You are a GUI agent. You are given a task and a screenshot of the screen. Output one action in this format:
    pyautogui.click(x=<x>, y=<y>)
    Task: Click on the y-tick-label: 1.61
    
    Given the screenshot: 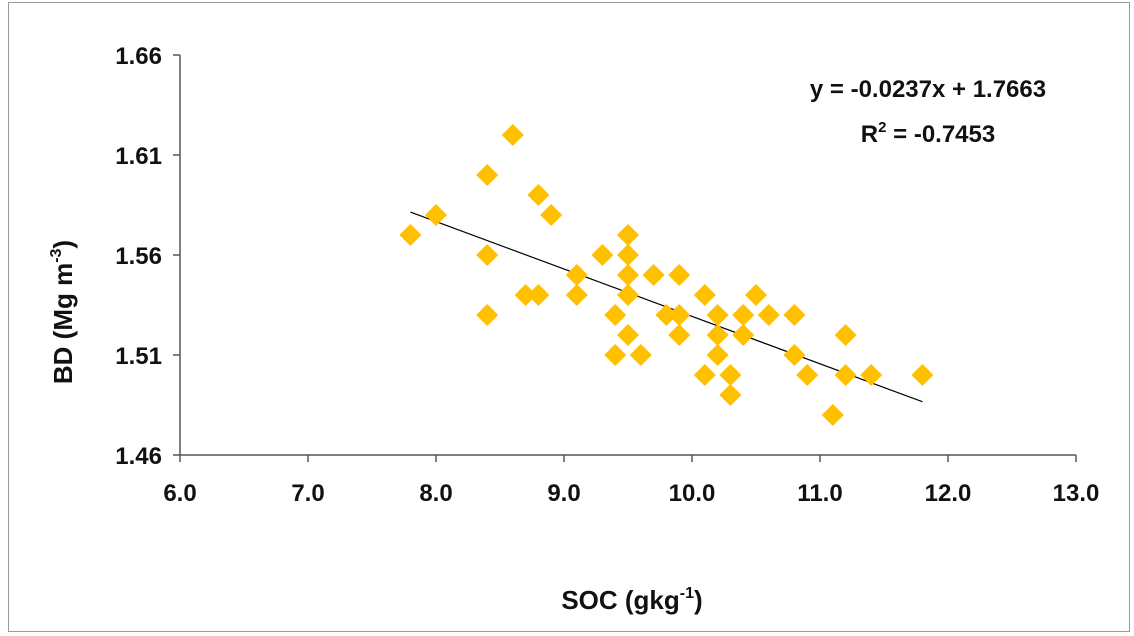 What is the action you would take?
    pyautogui.click(x=138, y=156)
    